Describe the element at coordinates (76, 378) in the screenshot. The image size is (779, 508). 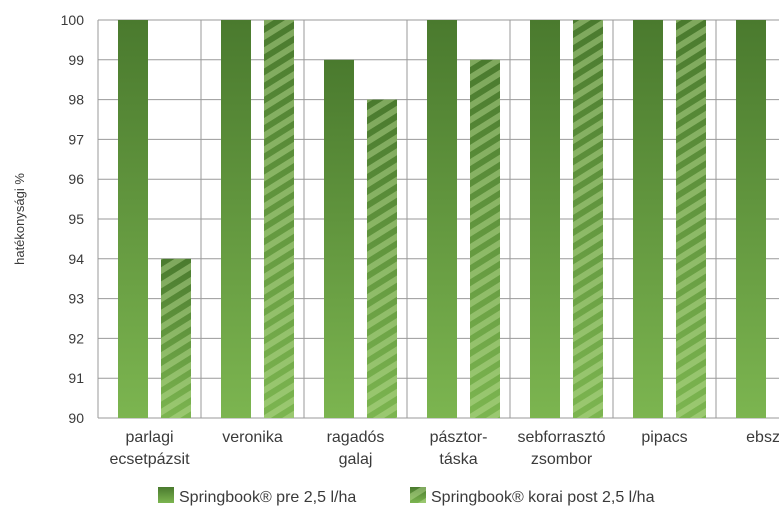
I see `y-tick-label: 91` at that location.